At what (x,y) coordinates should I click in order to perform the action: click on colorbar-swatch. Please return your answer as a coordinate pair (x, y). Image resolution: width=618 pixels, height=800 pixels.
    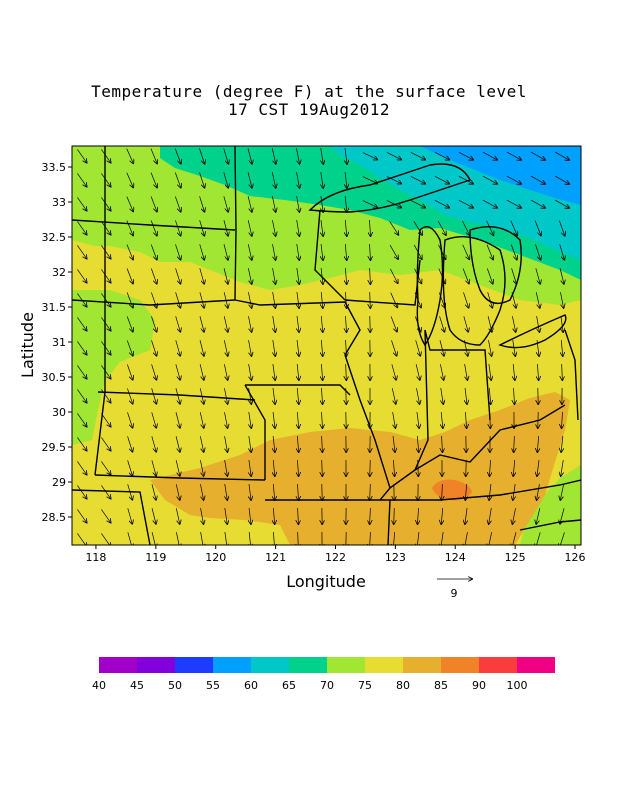
    Looking at the image, I should click on (346, 665).